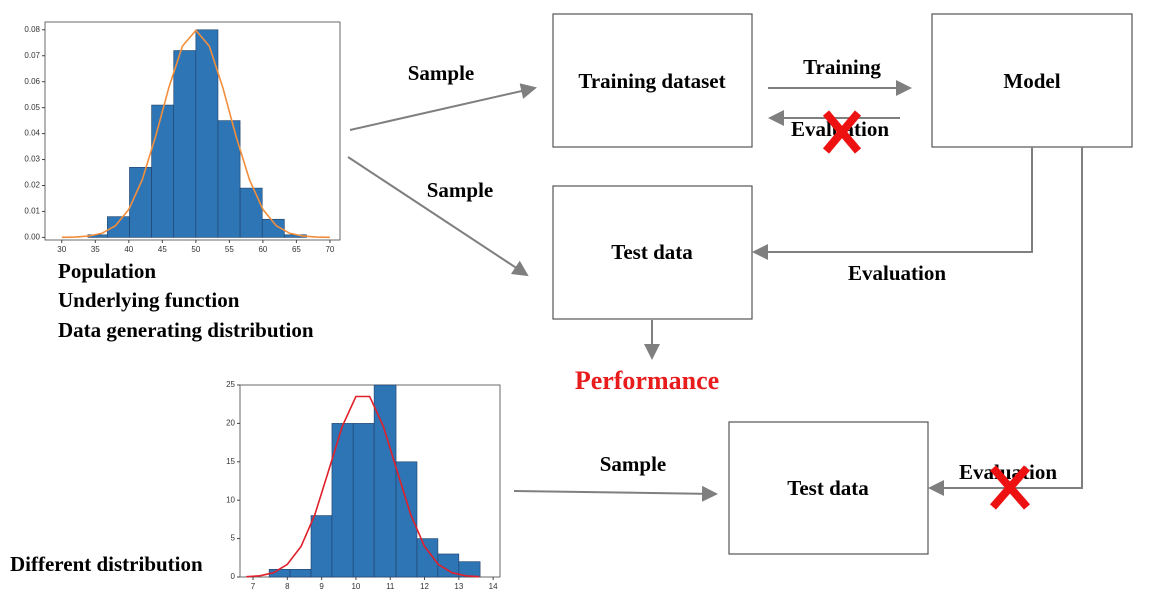 The height and width of the screenshot is (594, 1154). I want to click on y-tick-label: 15, so click(230, 461).